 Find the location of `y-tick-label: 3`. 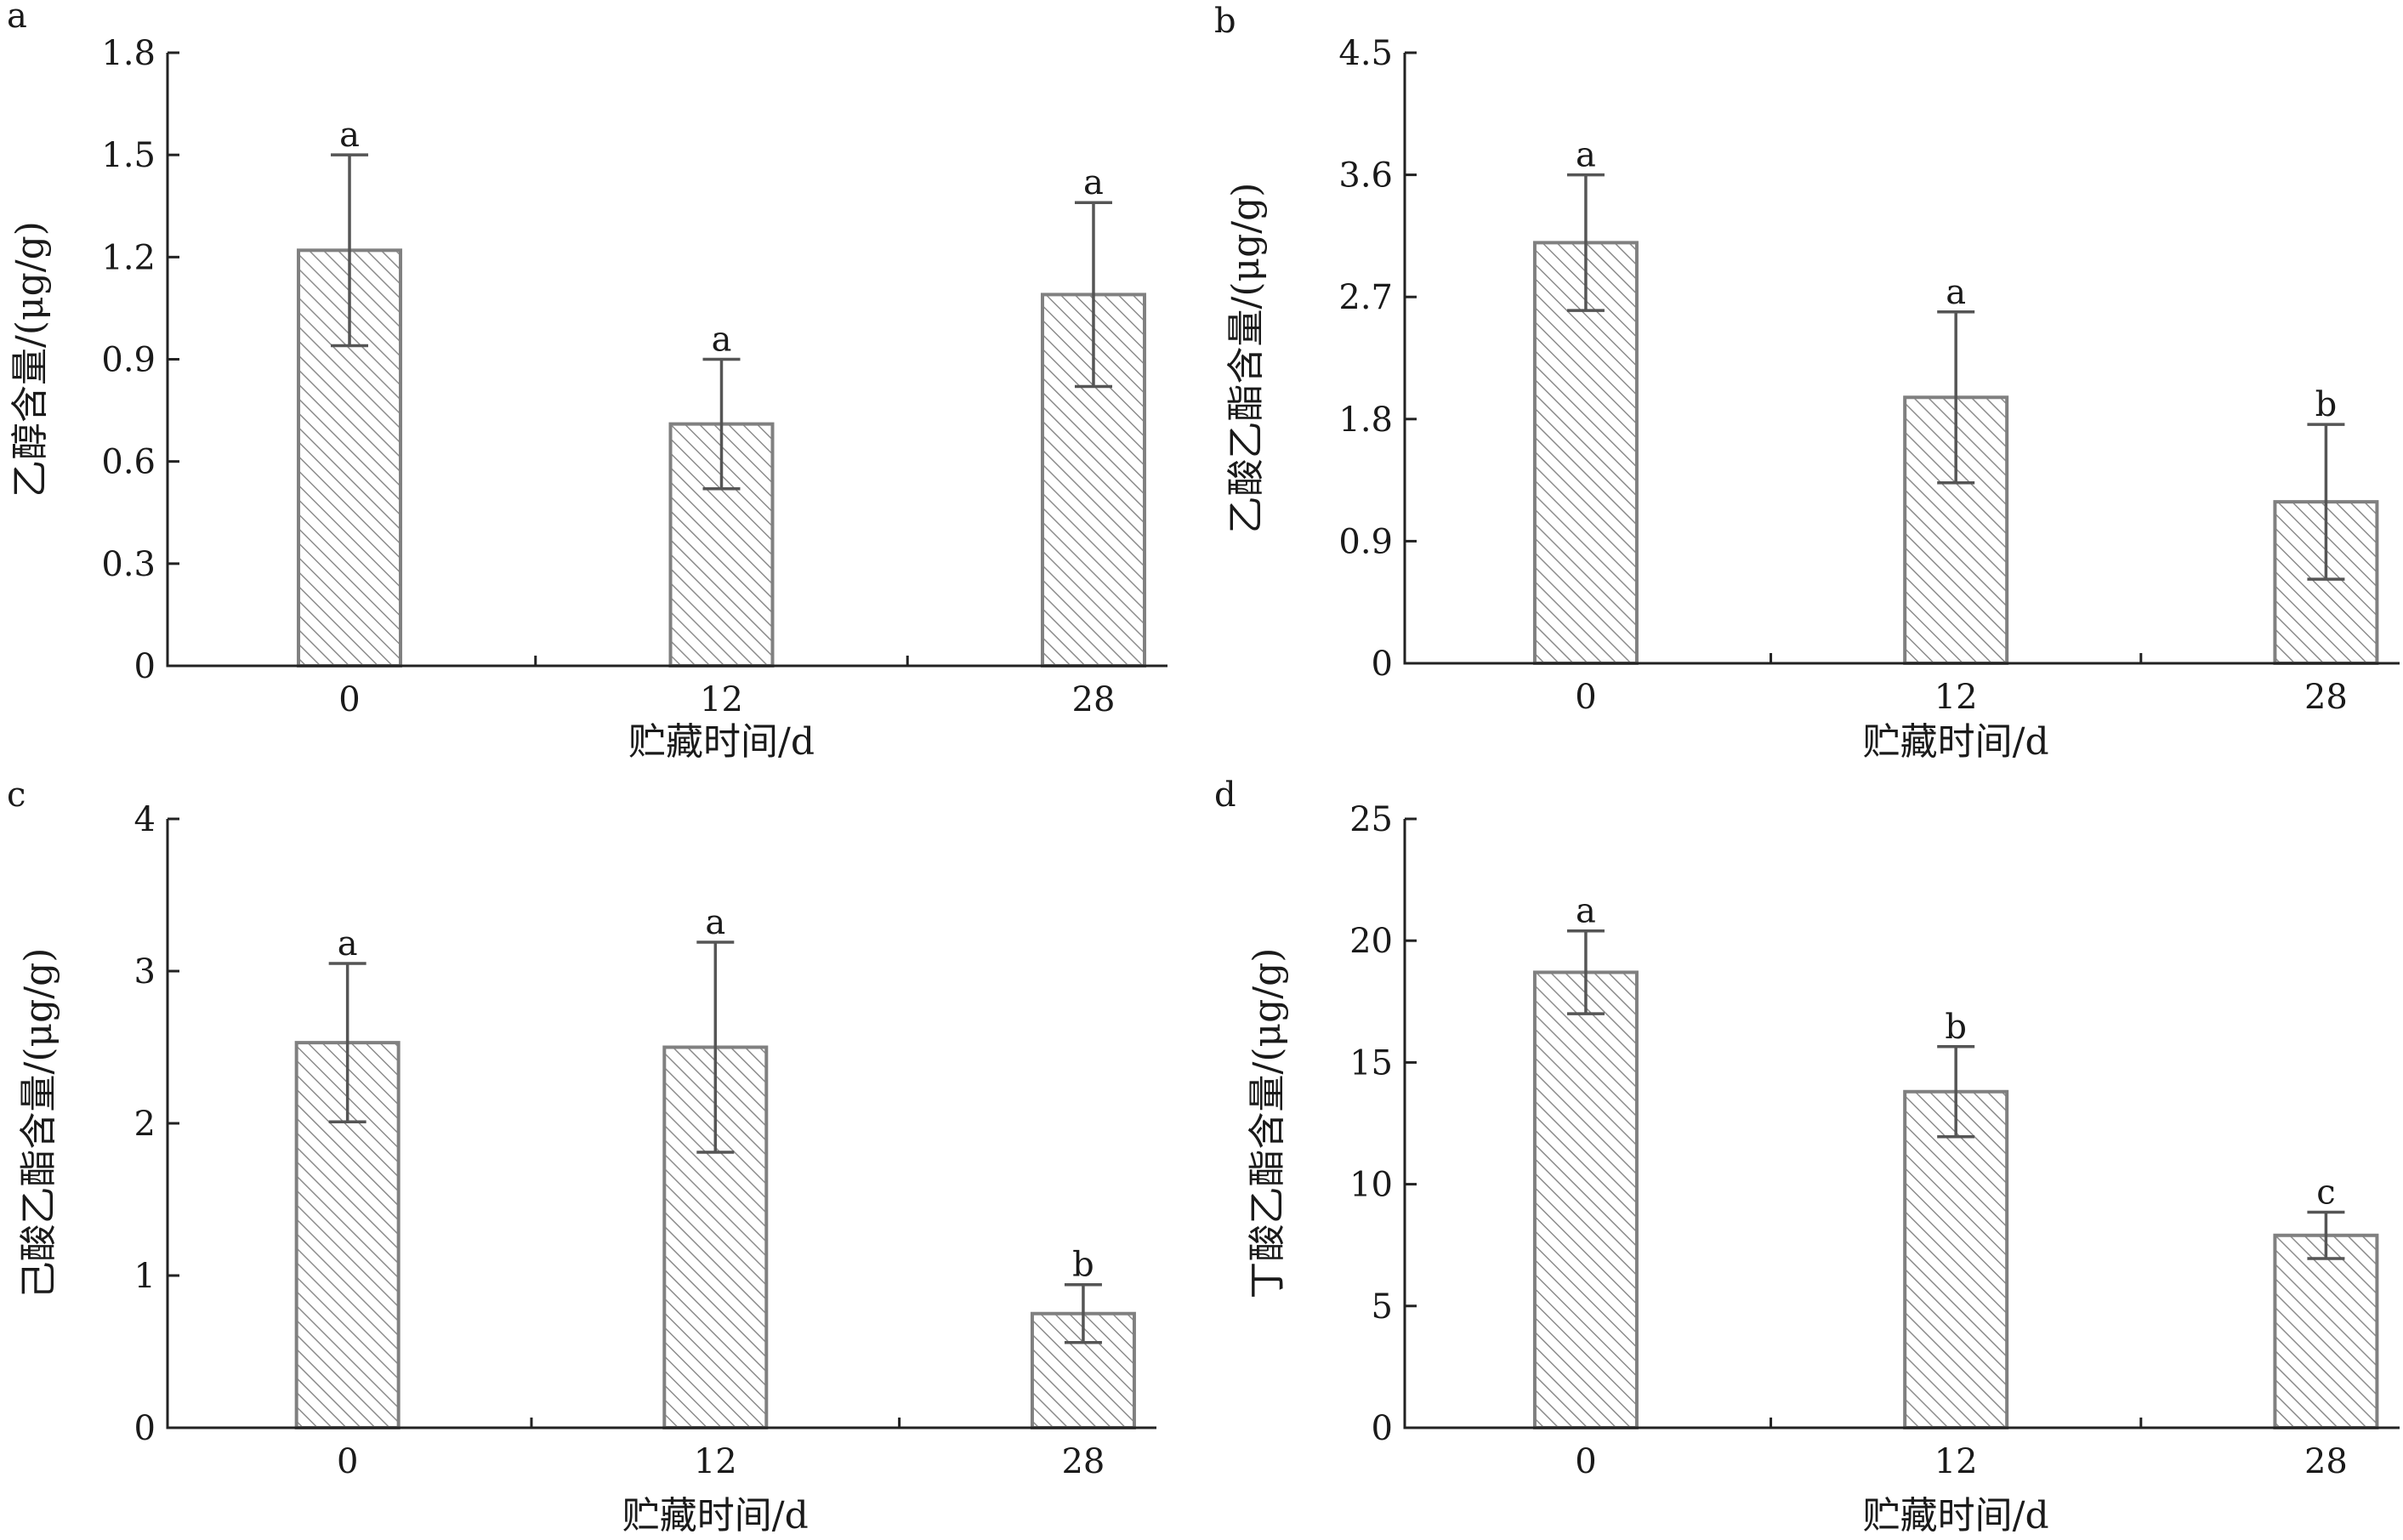

y-tick-label: 3 is located at coordinates (145, 972).